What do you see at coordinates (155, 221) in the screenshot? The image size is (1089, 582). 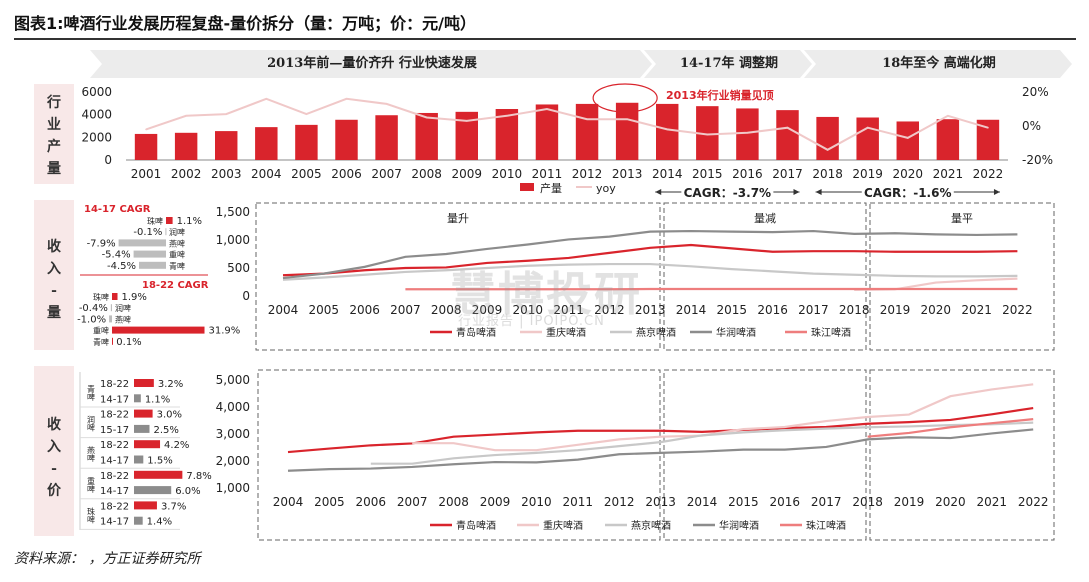 I see `cagr-14-17-row-name: 珠啤` at bounding box center [155, 221].